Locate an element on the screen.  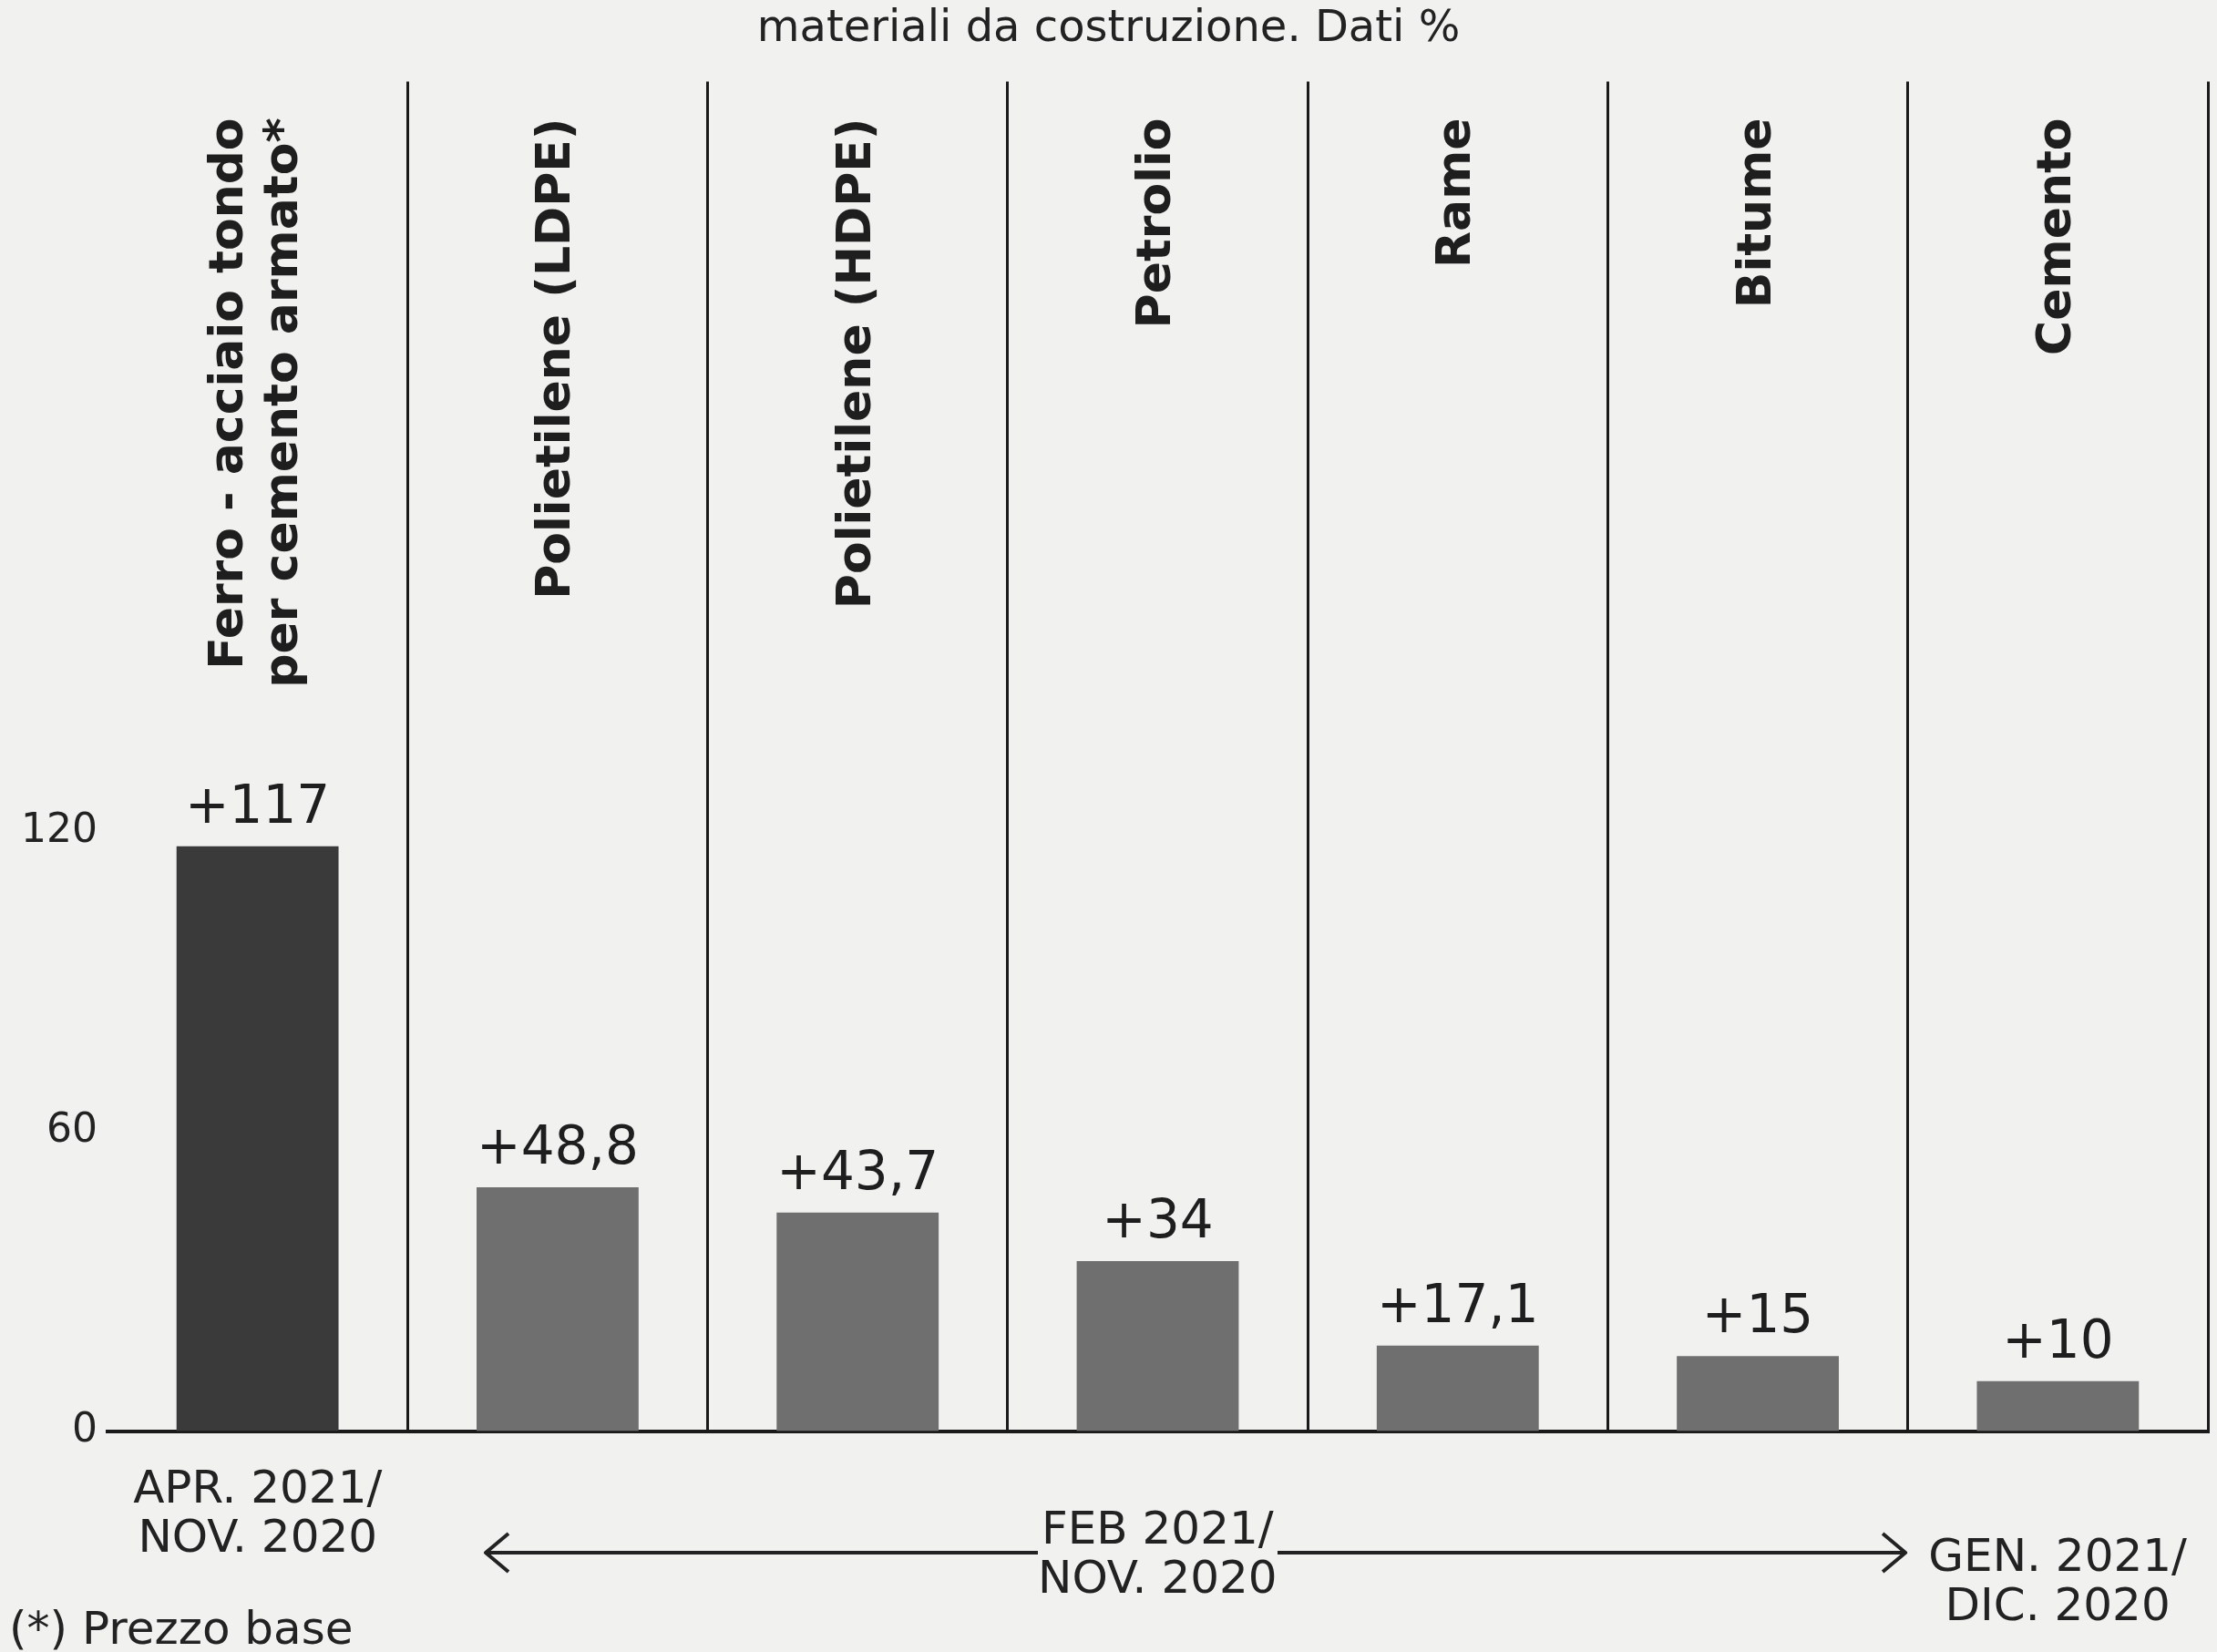
data-label: +43,7 is located at coordinates (858, 1170).